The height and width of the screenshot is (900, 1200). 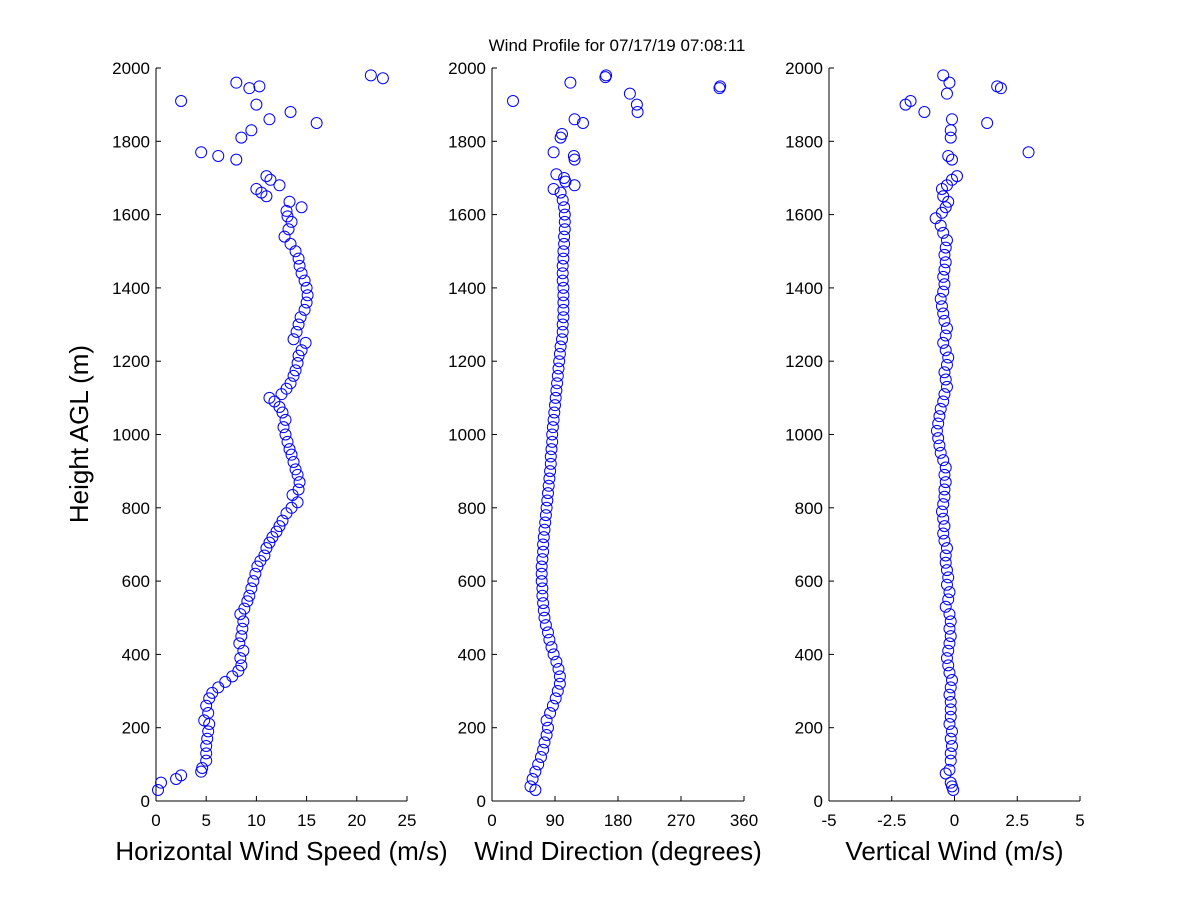 I want to click on vertical-wind-y-tick-label: 800, so click(x=809, y=508).